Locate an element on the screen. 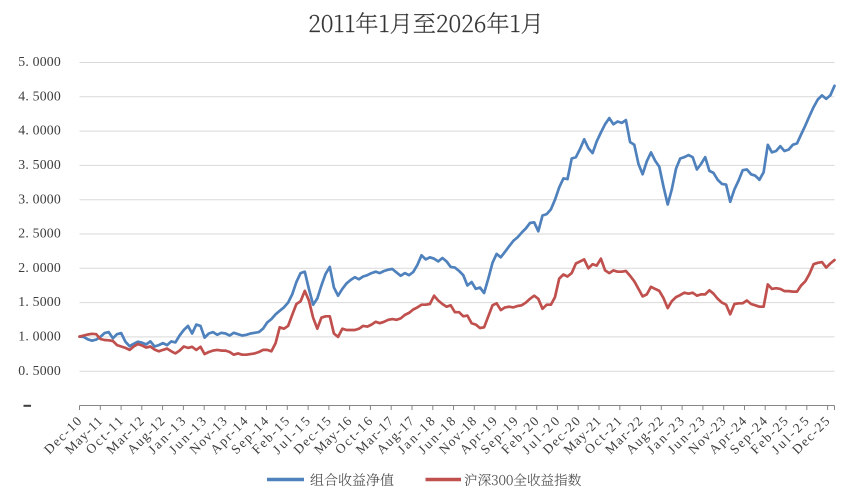 This screenshot has width=852, height=499. svg-text: 5. 0000 is located at coordinates (39, 61).